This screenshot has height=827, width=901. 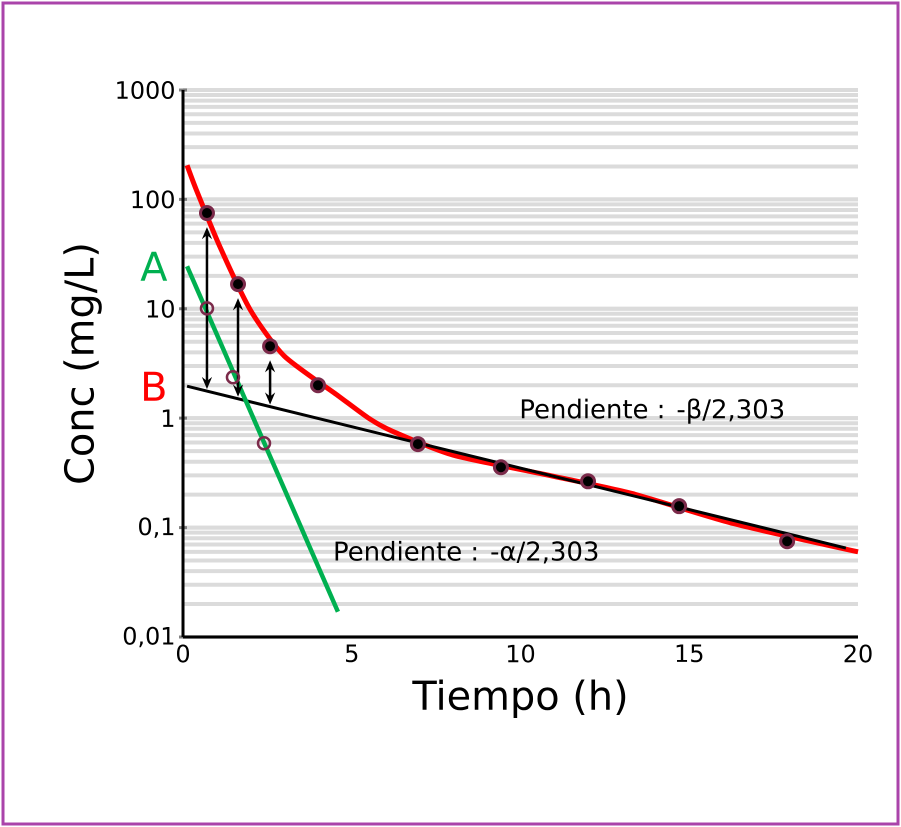 What do you see at coordinates (154, 266) in the screenshot?
I see `annotation: A` at bounding box center [154, 266].